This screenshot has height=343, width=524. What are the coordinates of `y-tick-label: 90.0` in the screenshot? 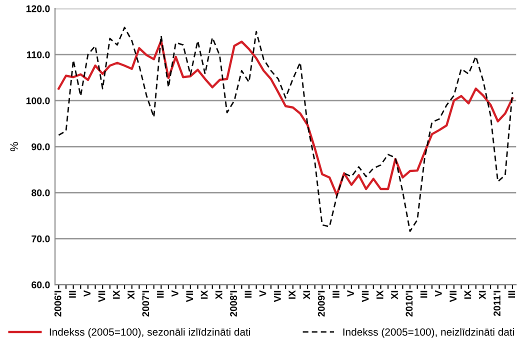 It's located at (41, 146).